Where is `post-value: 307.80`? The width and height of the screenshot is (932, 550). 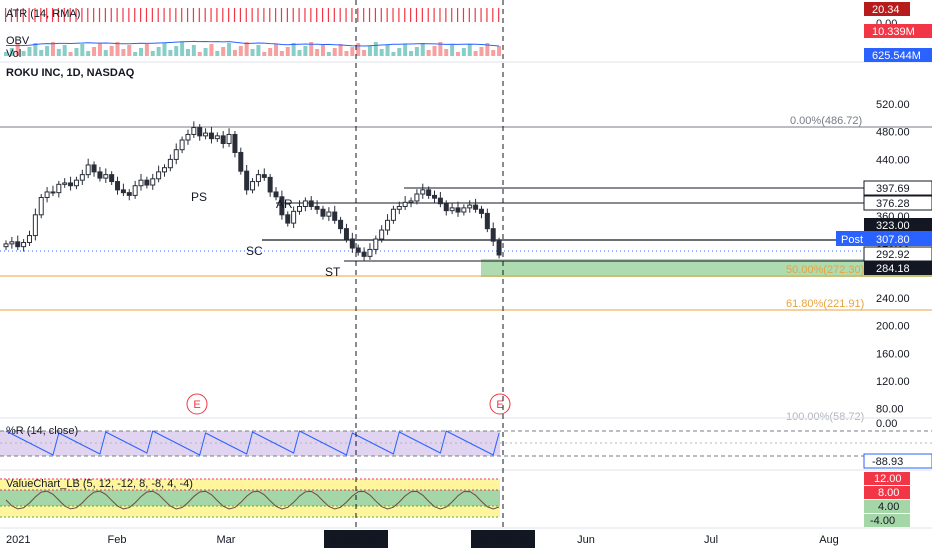 post-value: 307.80 is located at coordinates (893, 240).